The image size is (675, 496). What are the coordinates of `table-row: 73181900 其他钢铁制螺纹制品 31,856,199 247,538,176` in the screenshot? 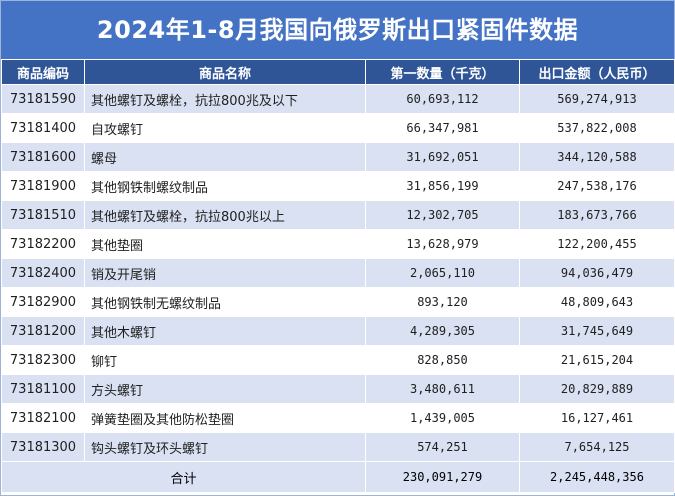 It's located at (338, 186).